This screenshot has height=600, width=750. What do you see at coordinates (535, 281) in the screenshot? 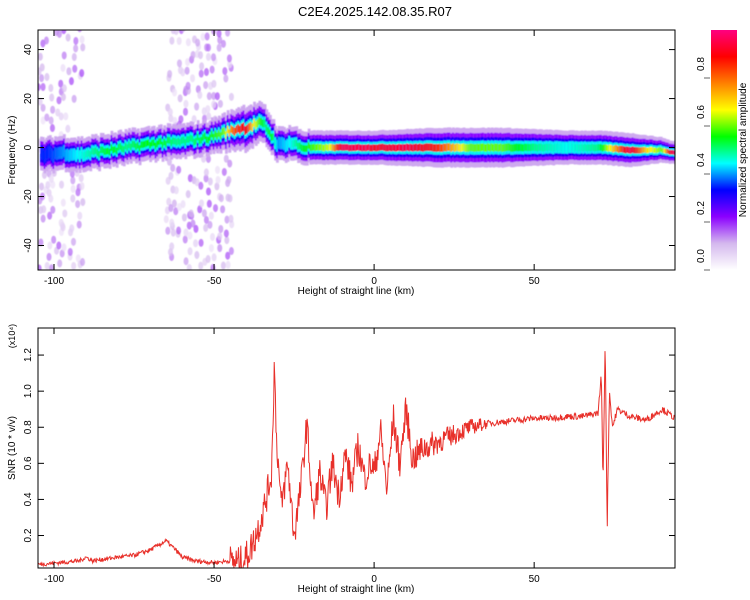
I see `spectrogram-x-tick-label: 50` at bounding box center [535, 281].